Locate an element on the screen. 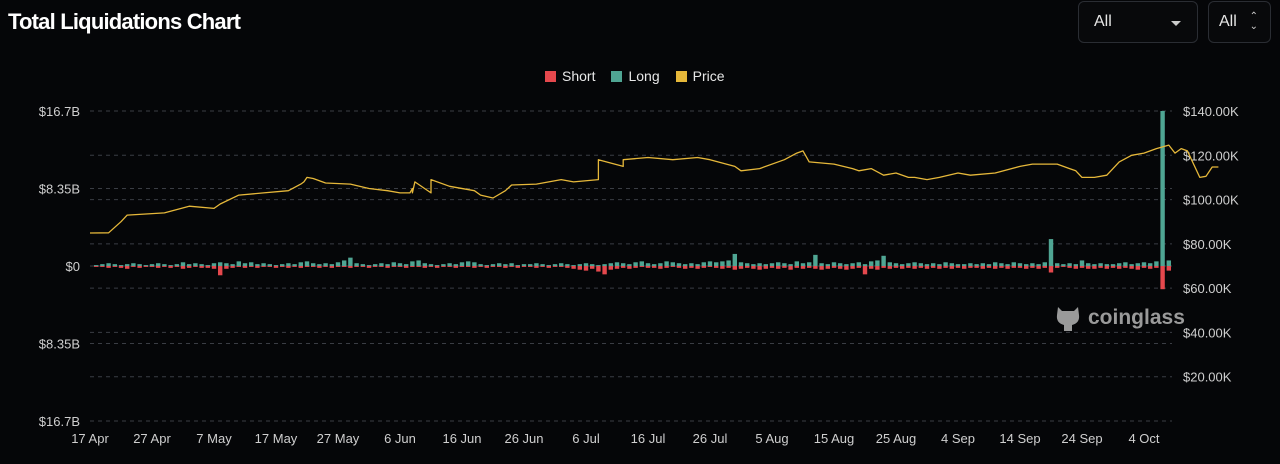 This screenshot has height=464, width=1280. range-select: All is located at coordinates (1138, 22).